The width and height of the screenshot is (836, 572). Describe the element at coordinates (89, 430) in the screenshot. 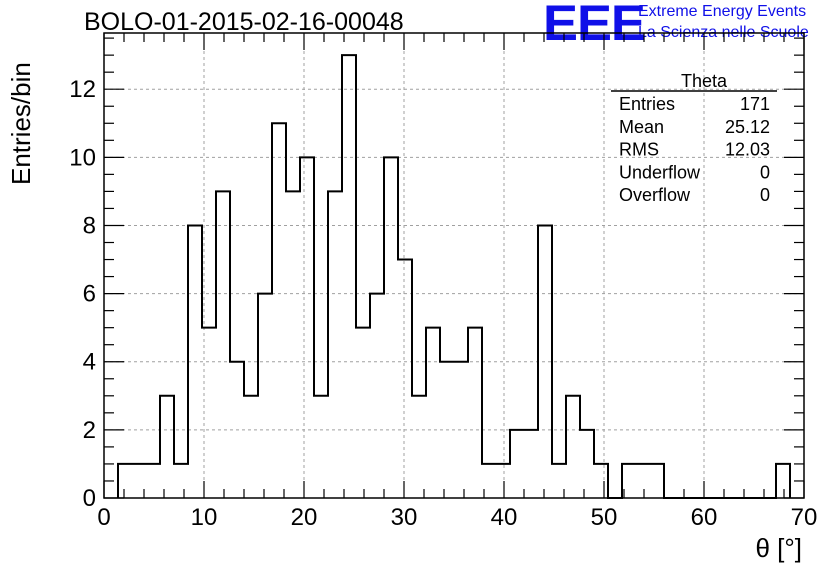

I see `y-tick-label: 2` at that location.